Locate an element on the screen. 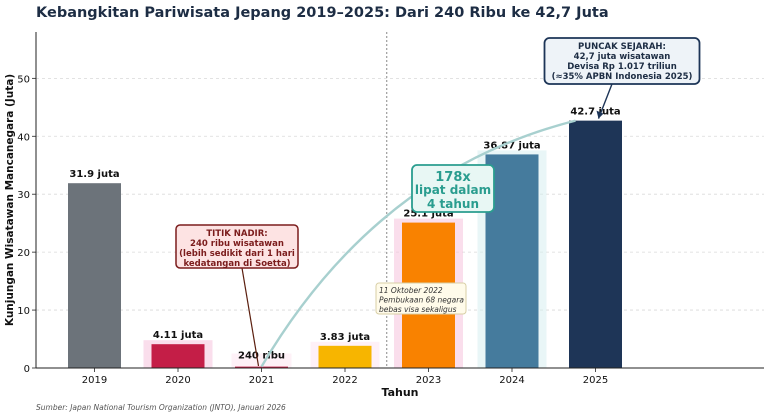 The width and height of the screenshot is (768, 417). peak-box is located at coordinates (622, 61).